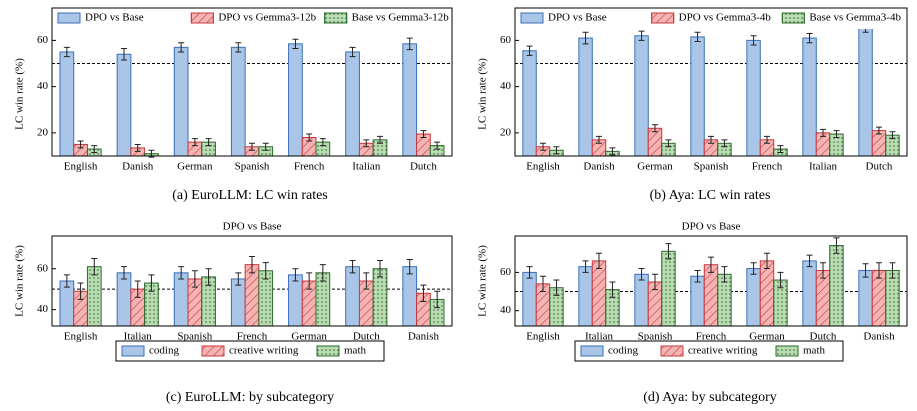 This screenshot has height=411, width=917. Describe the element at coordinates (43, 40) in the screenshot. I see `y-tick-label: 60` at that location.